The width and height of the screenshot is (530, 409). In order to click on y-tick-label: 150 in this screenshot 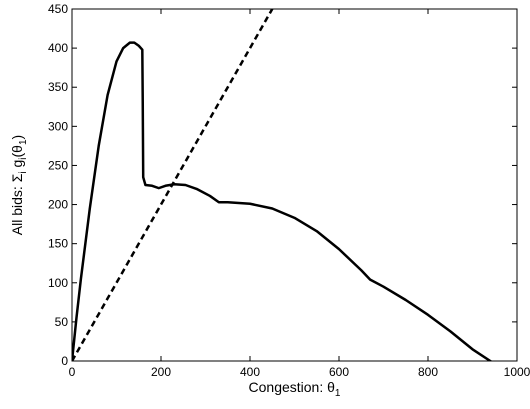, I will do `click(58, 244)`.